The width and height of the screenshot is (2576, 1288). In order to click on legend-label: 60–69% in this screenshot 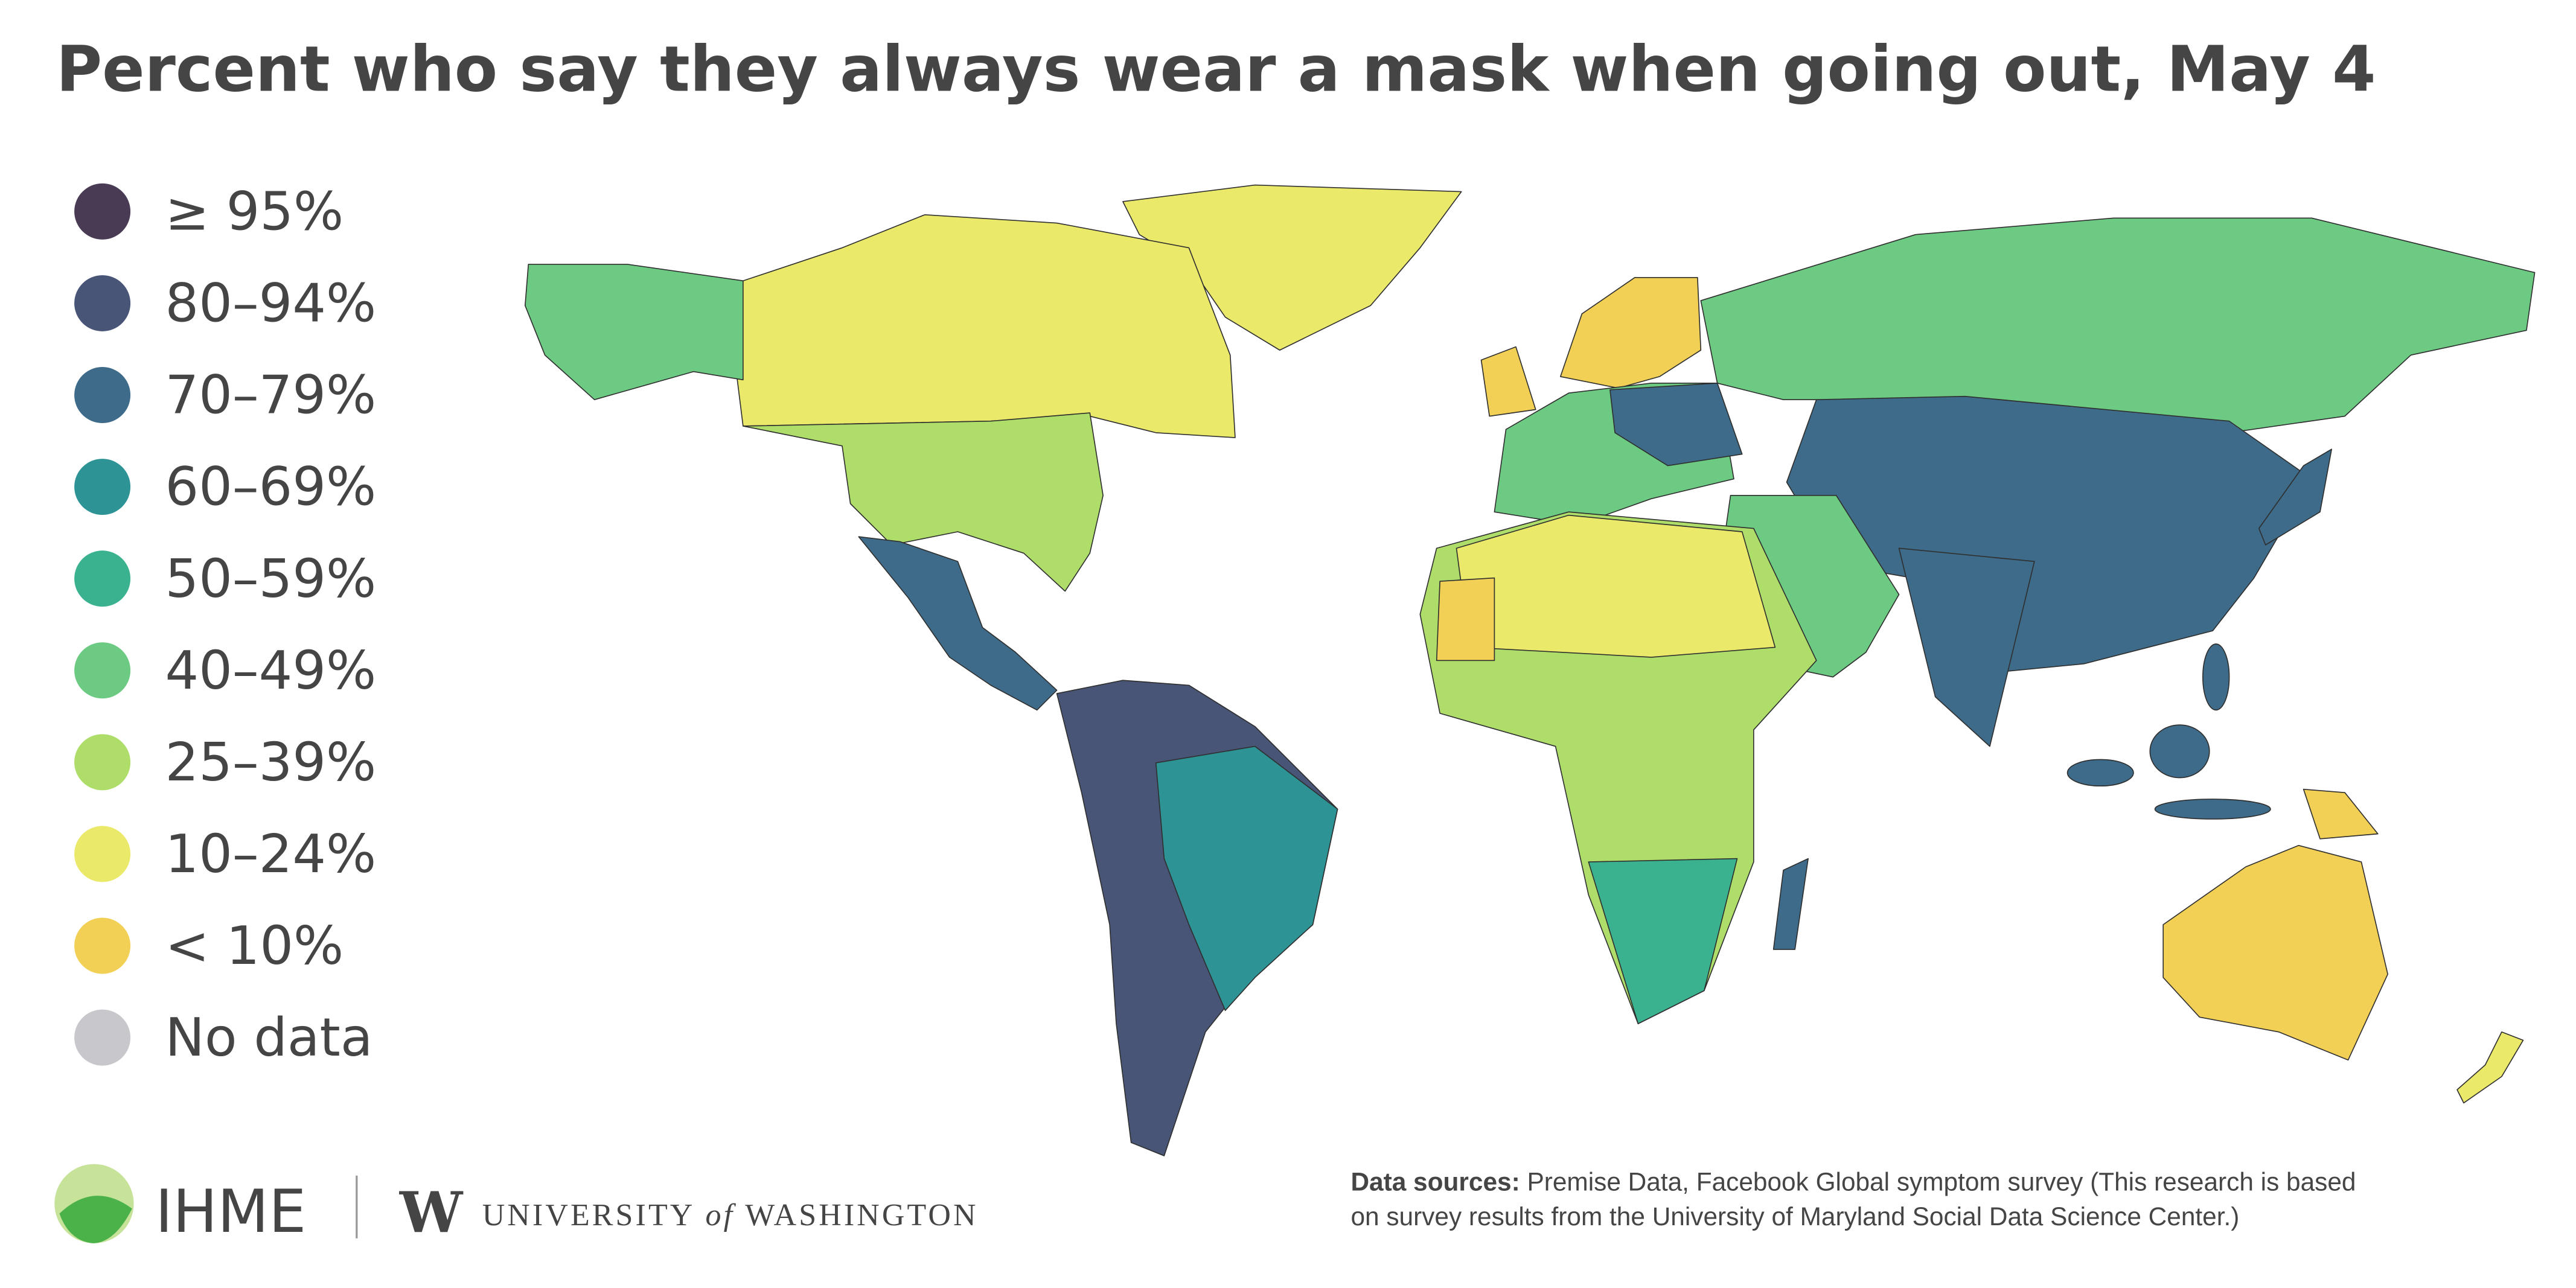, I will do `click(271, 487)`.